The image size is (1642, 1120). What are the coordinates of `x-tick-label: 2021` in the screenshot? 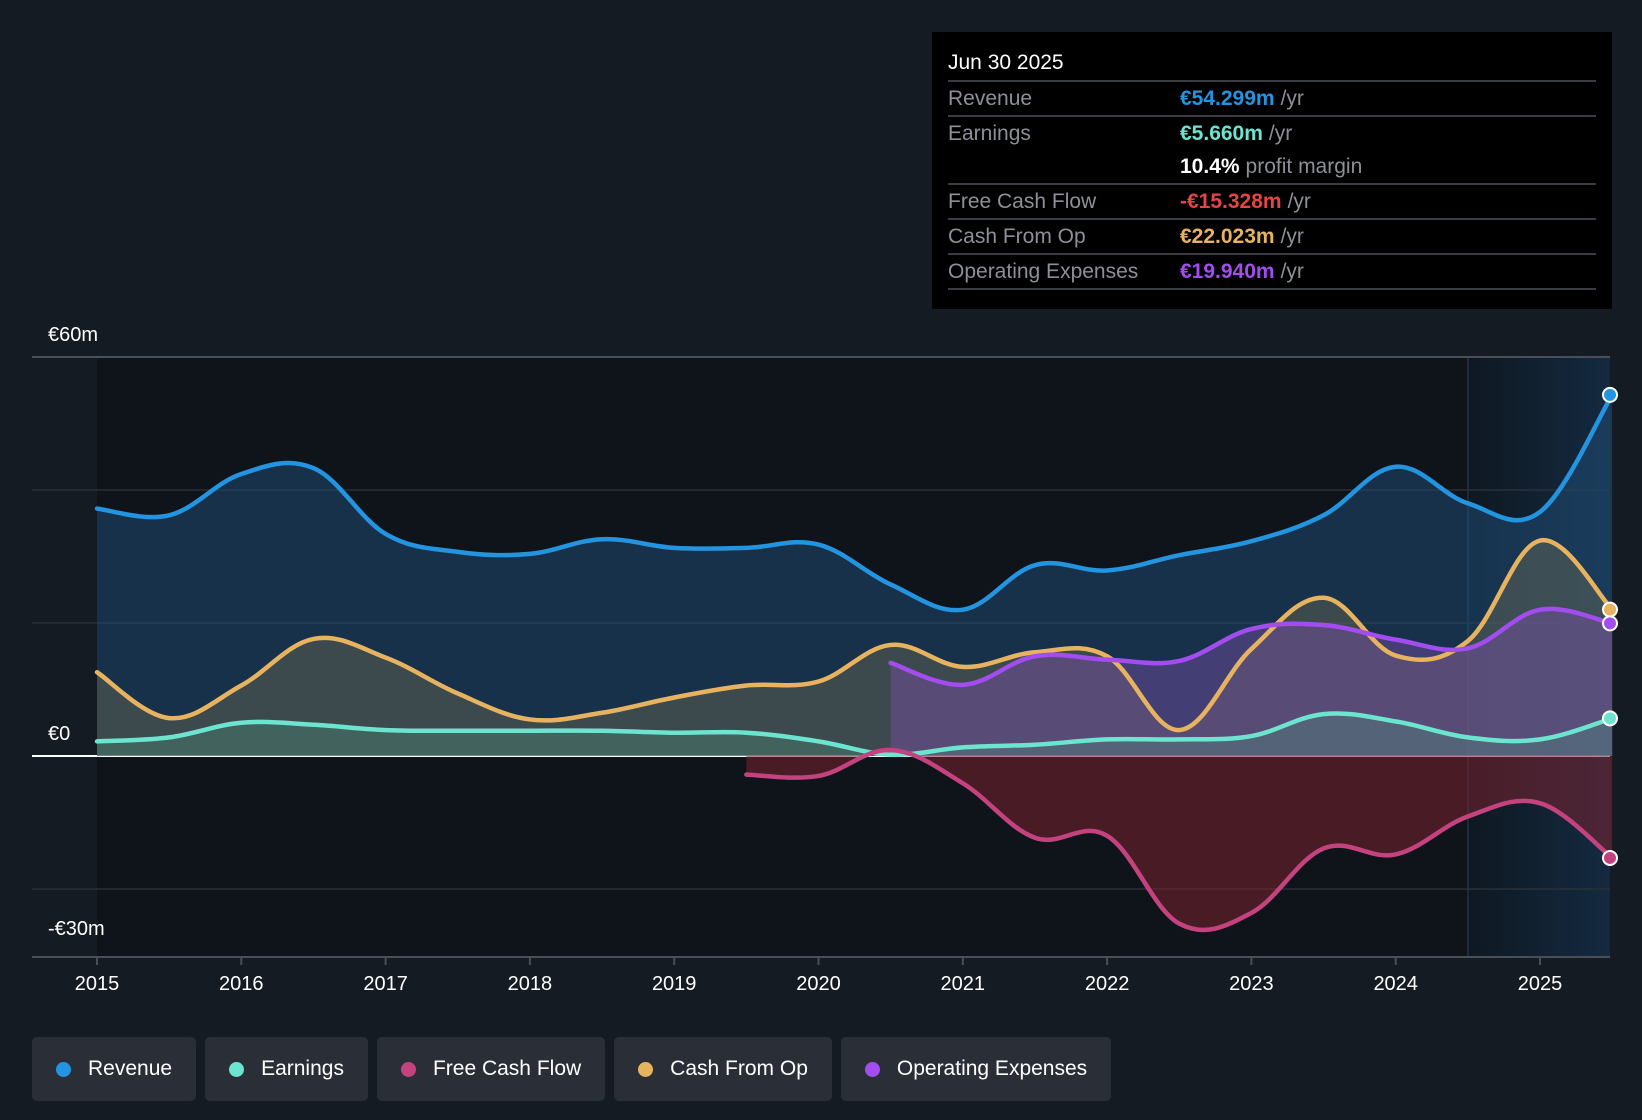 It's located at (963, 984).